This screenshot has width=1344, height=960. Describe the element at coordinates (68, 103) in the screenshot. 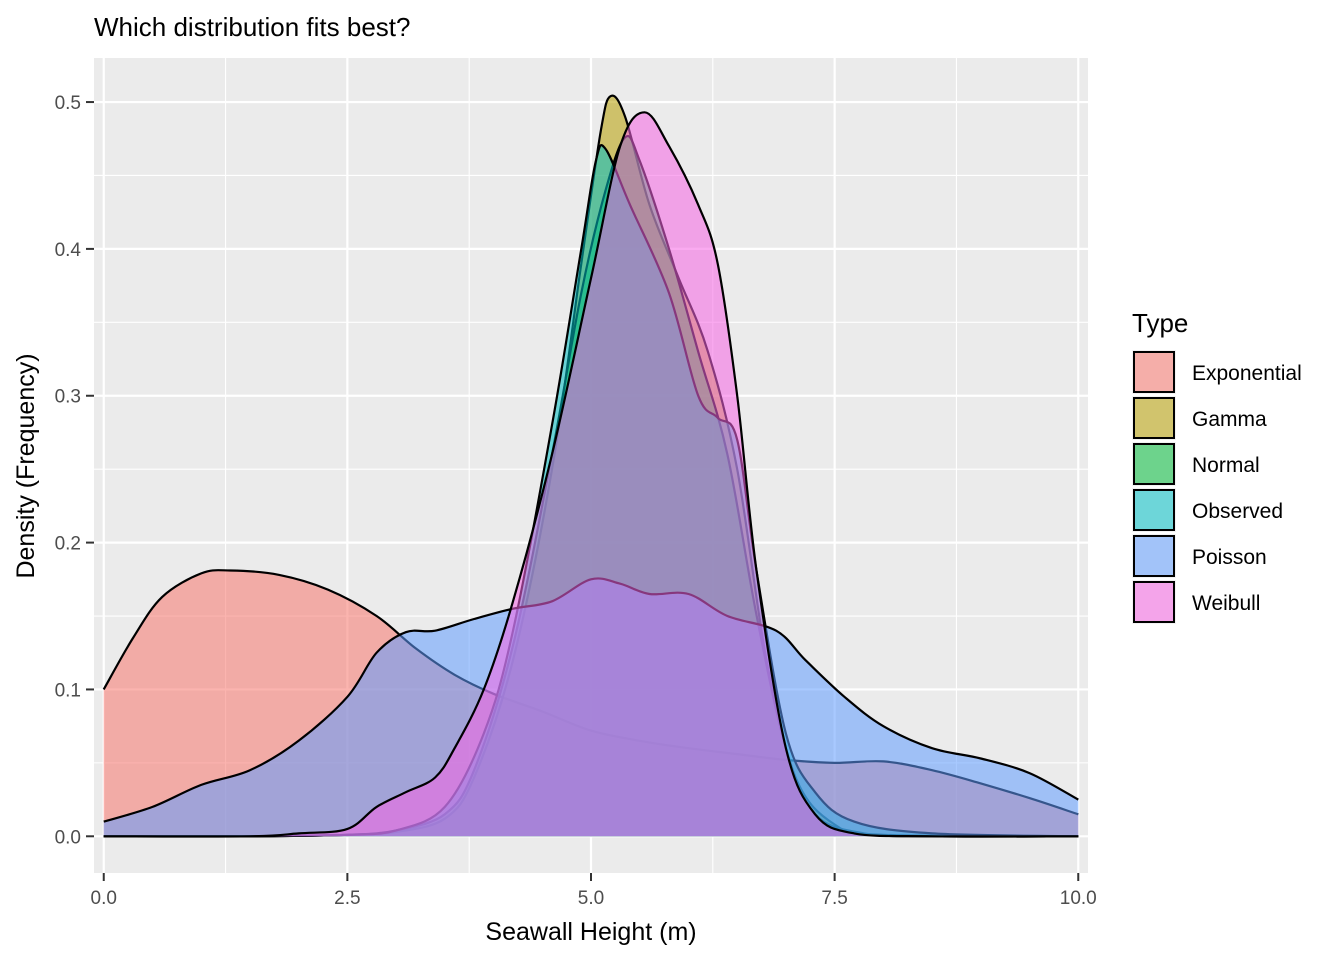

I see `y-tick-label: 0.5` at that location.